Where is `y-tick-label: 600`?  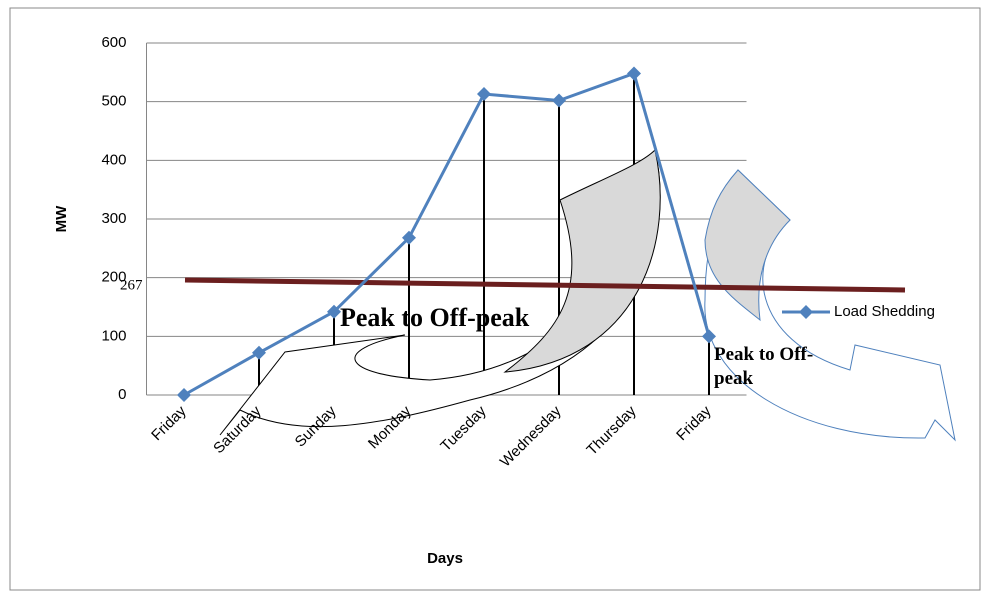
y-tick-label: 600 is located at coordinates (113, 42).